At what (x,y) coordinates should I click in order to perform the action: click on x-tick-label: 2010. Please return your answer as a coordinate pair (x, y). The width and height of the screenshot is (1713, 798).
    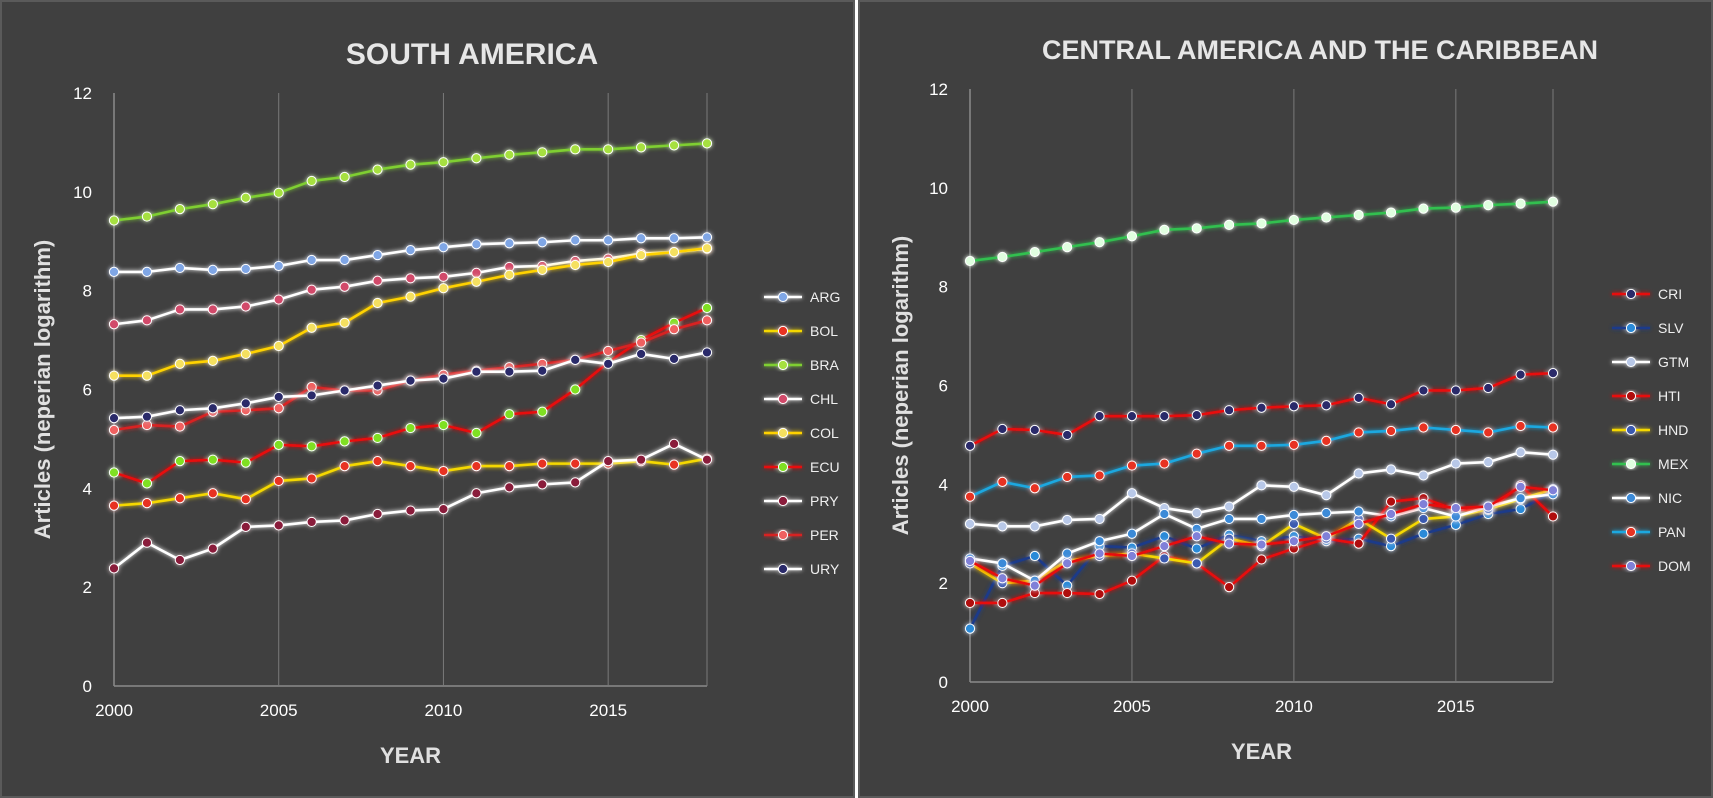
    Looking at the image, I should click on (444, 710).